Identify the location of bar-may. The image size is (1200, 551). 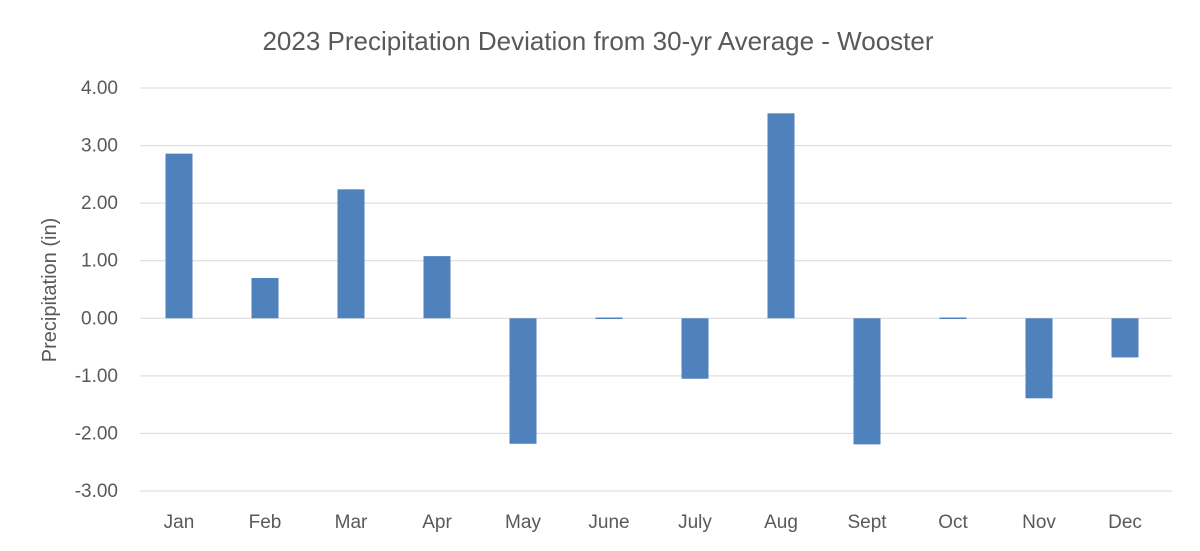
(523, 381).